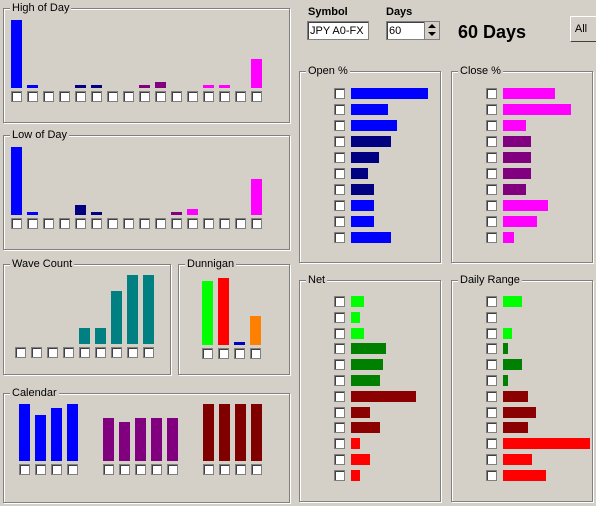 The height and width of the screenshot is (506, 596). What do you see at coordinates (338, 30) in the screenshot?
I see `symbol-input` at bounding box center [338, 30].